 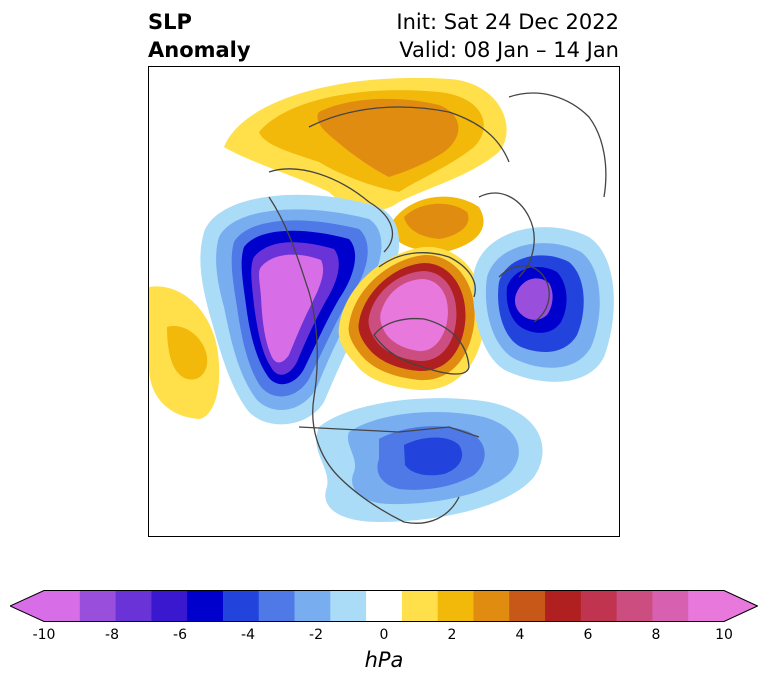 I want to click on init-date: Init: Sat 24 Dec 2022, so click(x=507, y=22).